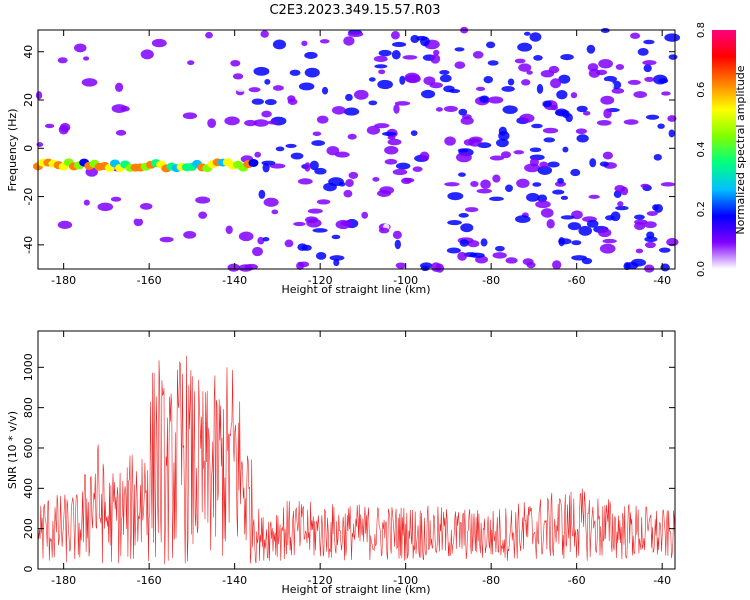 The image size is (750, 600). What do you see at coordinates (12, 450) in the screenshot?
I see `snr-ylabel: SNR (10 * v/v)` at bounding box center [12, 450].